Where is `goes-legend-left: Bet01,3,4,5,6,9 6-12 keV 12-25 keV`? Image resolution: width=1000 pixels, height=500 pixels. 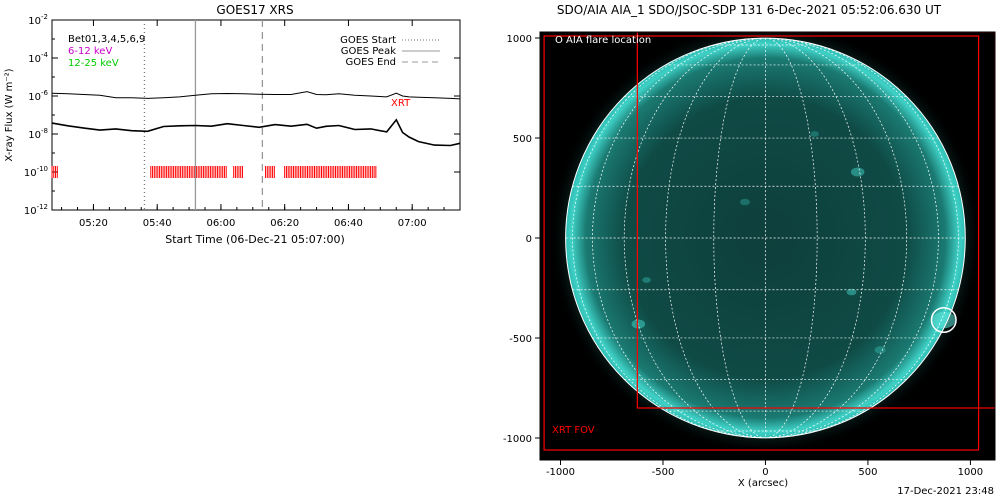
goes-legend-left: Bet01,3,4,5,6,9 6-12 keV 12-25 keV is located at coordinates (106, 51).